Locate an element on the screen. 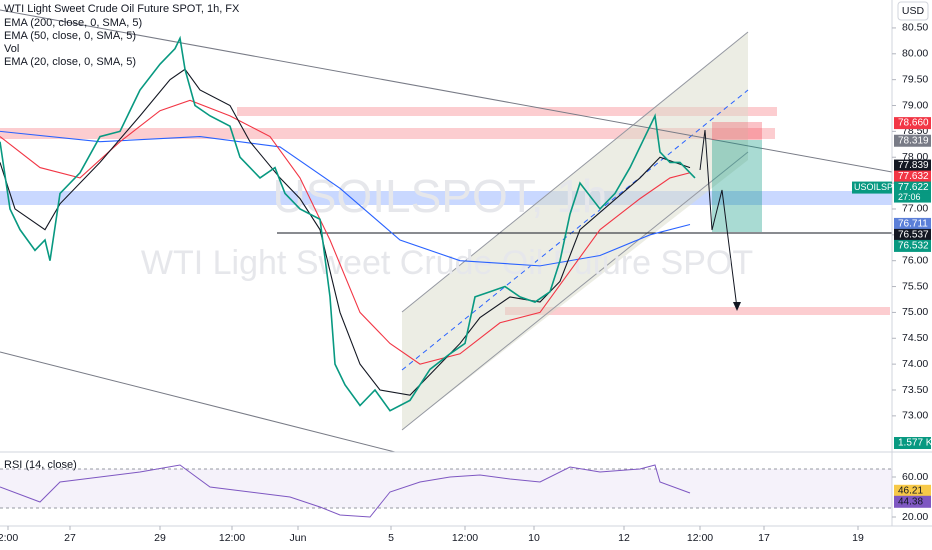  watermark: WTI Light Sweet Crude Oil Future SPOT is located at coordinates (447, 263).